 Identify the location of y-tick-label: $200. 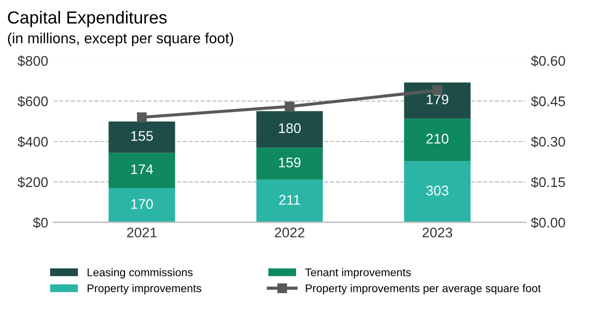
(33, 182).